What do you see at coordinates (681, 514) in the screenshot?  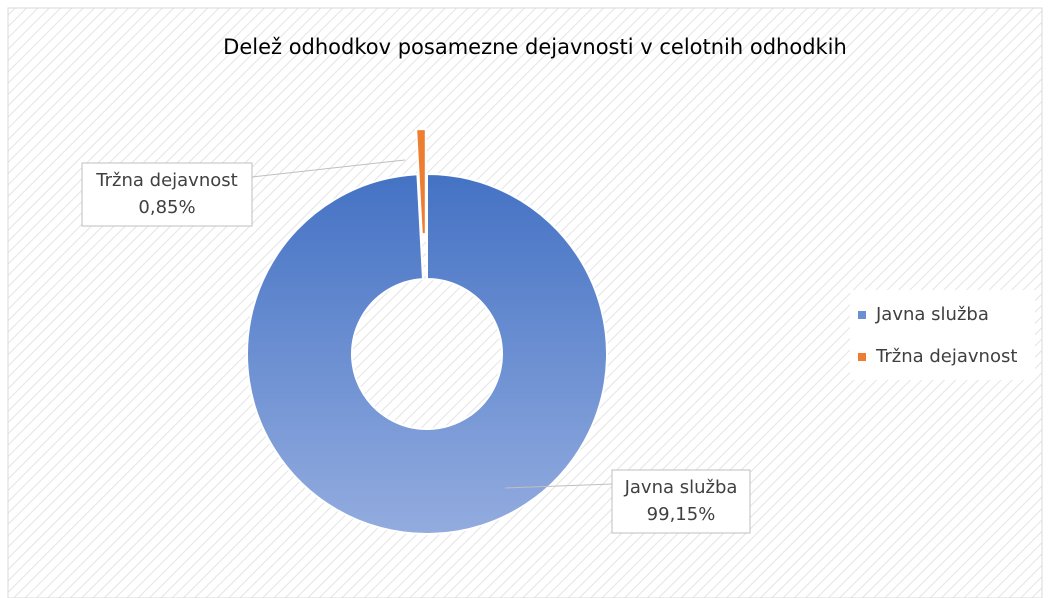 I see `data-label-value: 99,15%` at bounding box center [681, 514].